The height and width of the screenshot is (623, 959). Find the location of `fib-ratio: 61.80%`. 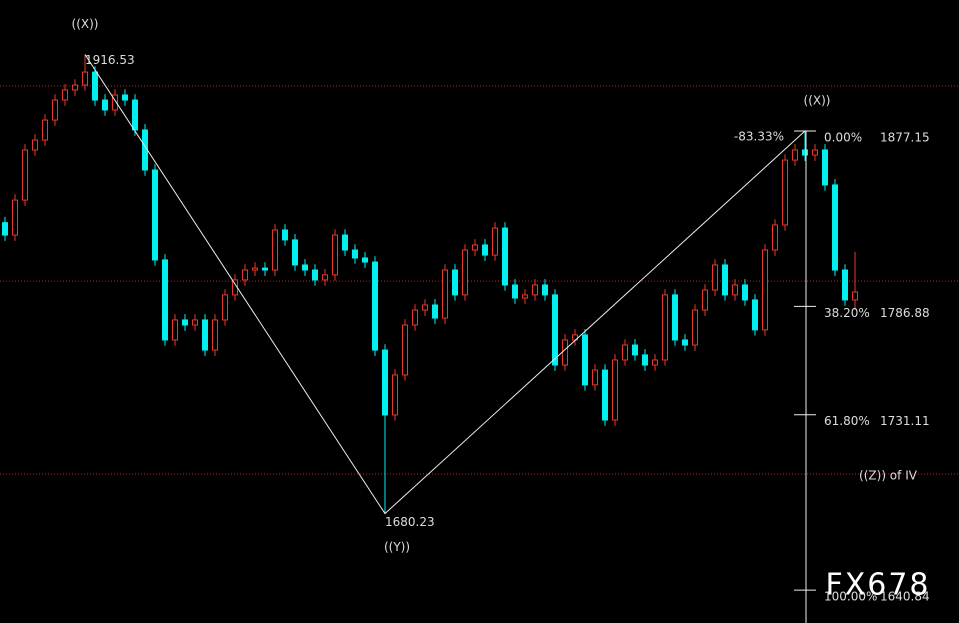

fib-ratio: 61.80% is located at coordinates (847, 421).